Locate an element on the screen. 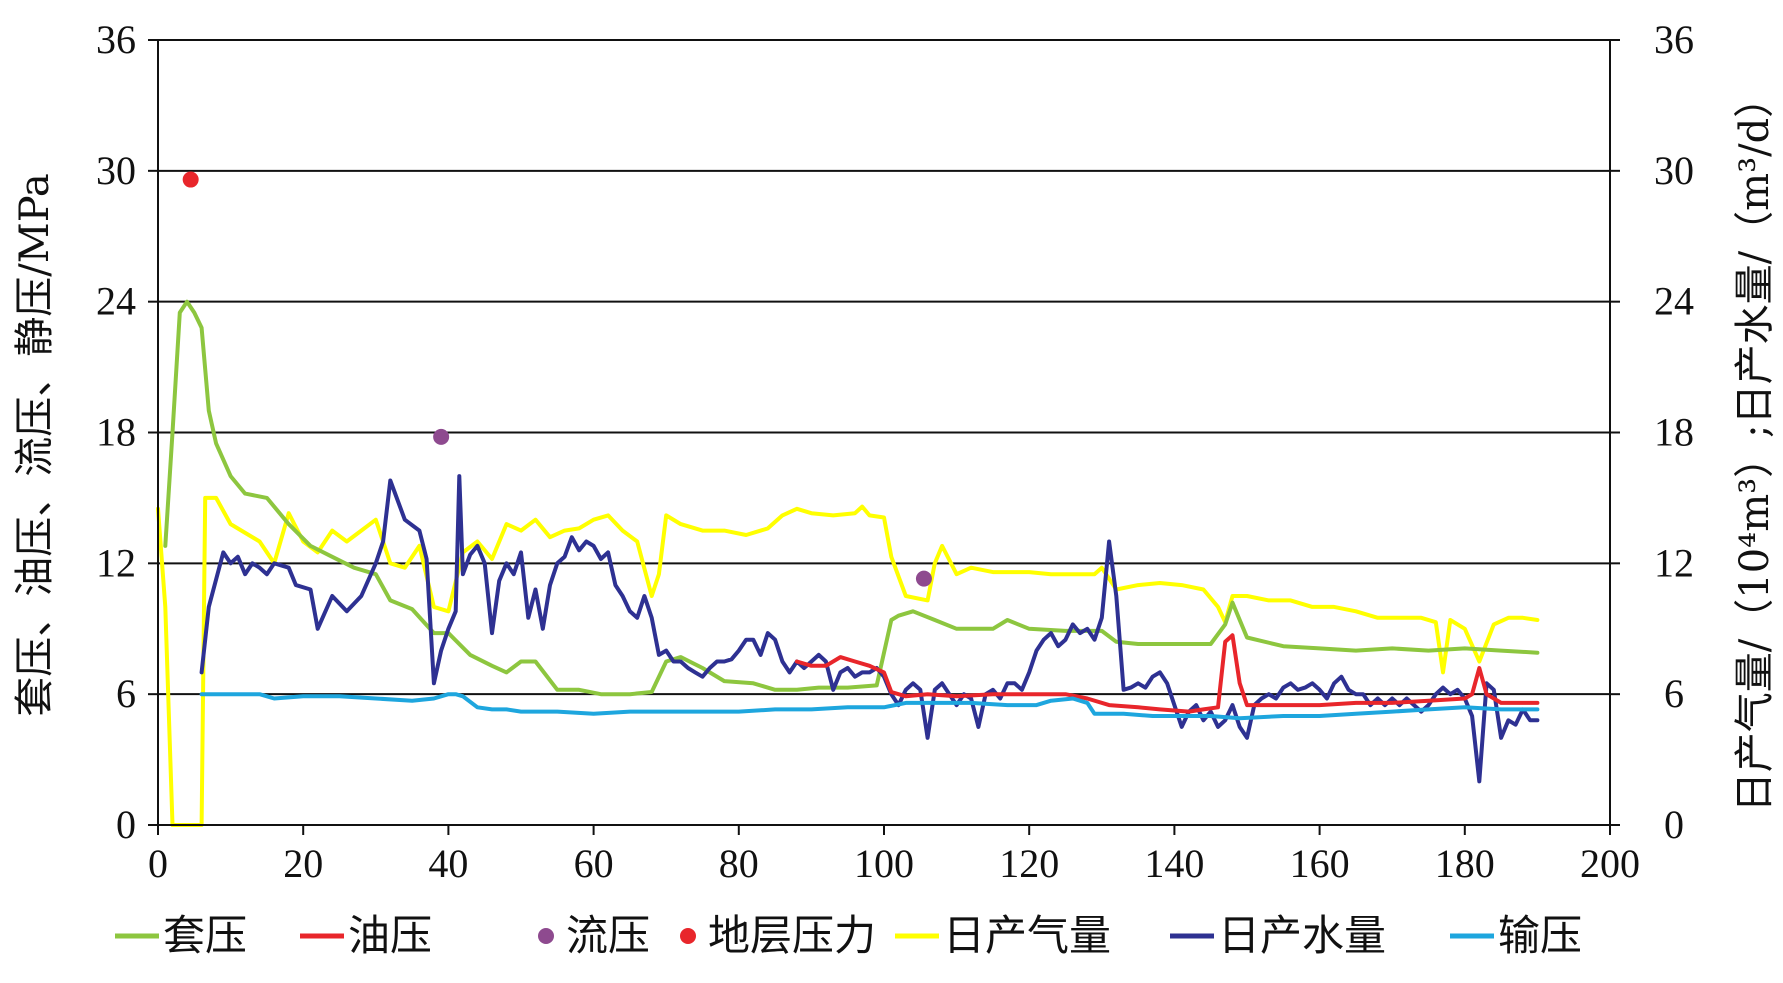  x-tick-label: 140 is located at coordinates (1174, 863).